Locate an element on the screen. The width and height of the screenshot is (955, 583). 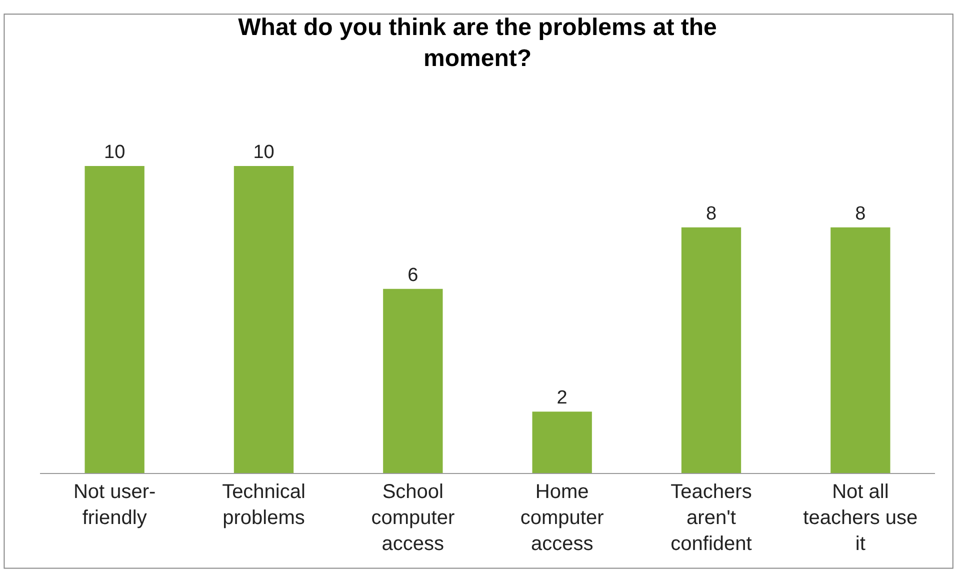
x-tick-label: Not all teachers use it is located at coordinates (860, 518).